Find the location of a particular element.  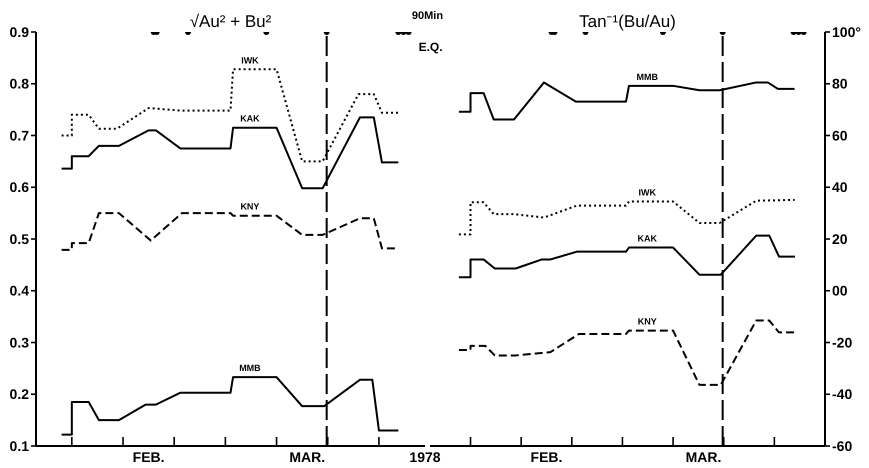

y-tick-label: 60 is located at coordinates (840, 135).